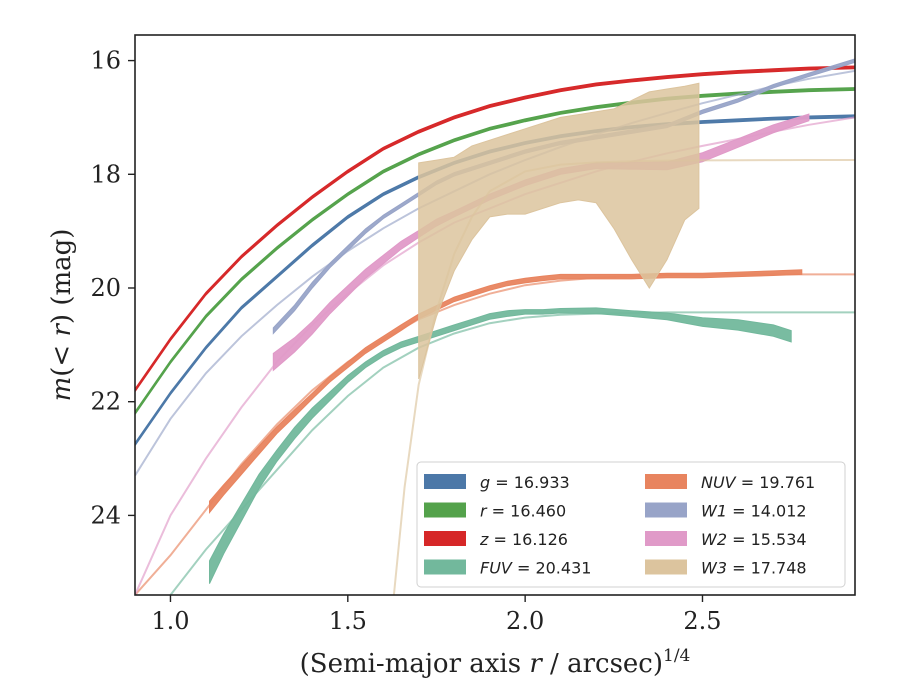  I want to click on legend-item-fuv: FUV = 20.431, so click(507, 568).